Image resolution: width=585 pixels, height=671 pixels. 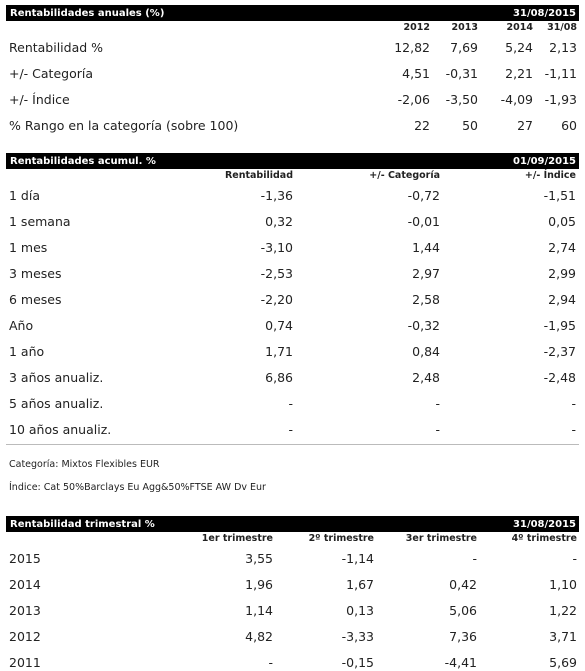 What do you see at coordinates (276, 195) in the screenshot?
I see `cell-value: -1,36` at bounding box center [276, 195].